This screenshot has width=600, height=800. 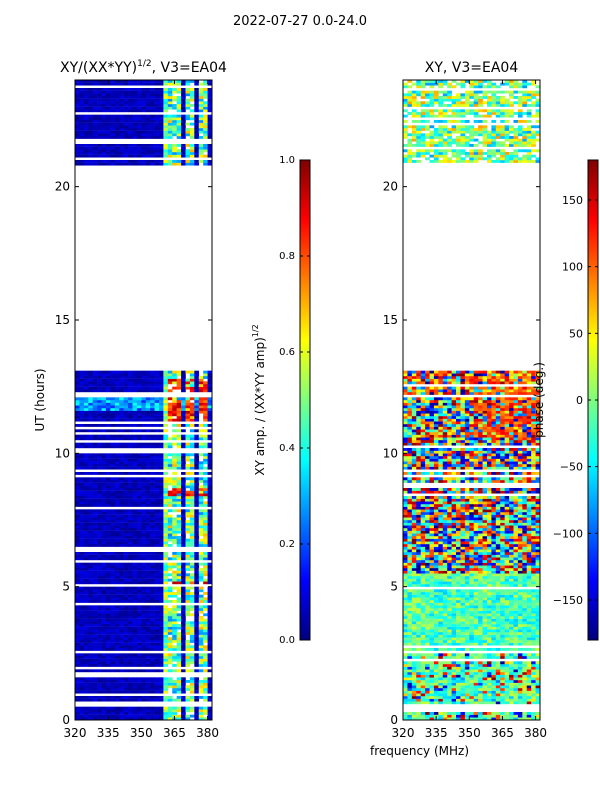 What do you see at coordinates (568, 600) in the screenshot?
I see `colorbar-tick-label: −150` at bounding box center [568, 600].